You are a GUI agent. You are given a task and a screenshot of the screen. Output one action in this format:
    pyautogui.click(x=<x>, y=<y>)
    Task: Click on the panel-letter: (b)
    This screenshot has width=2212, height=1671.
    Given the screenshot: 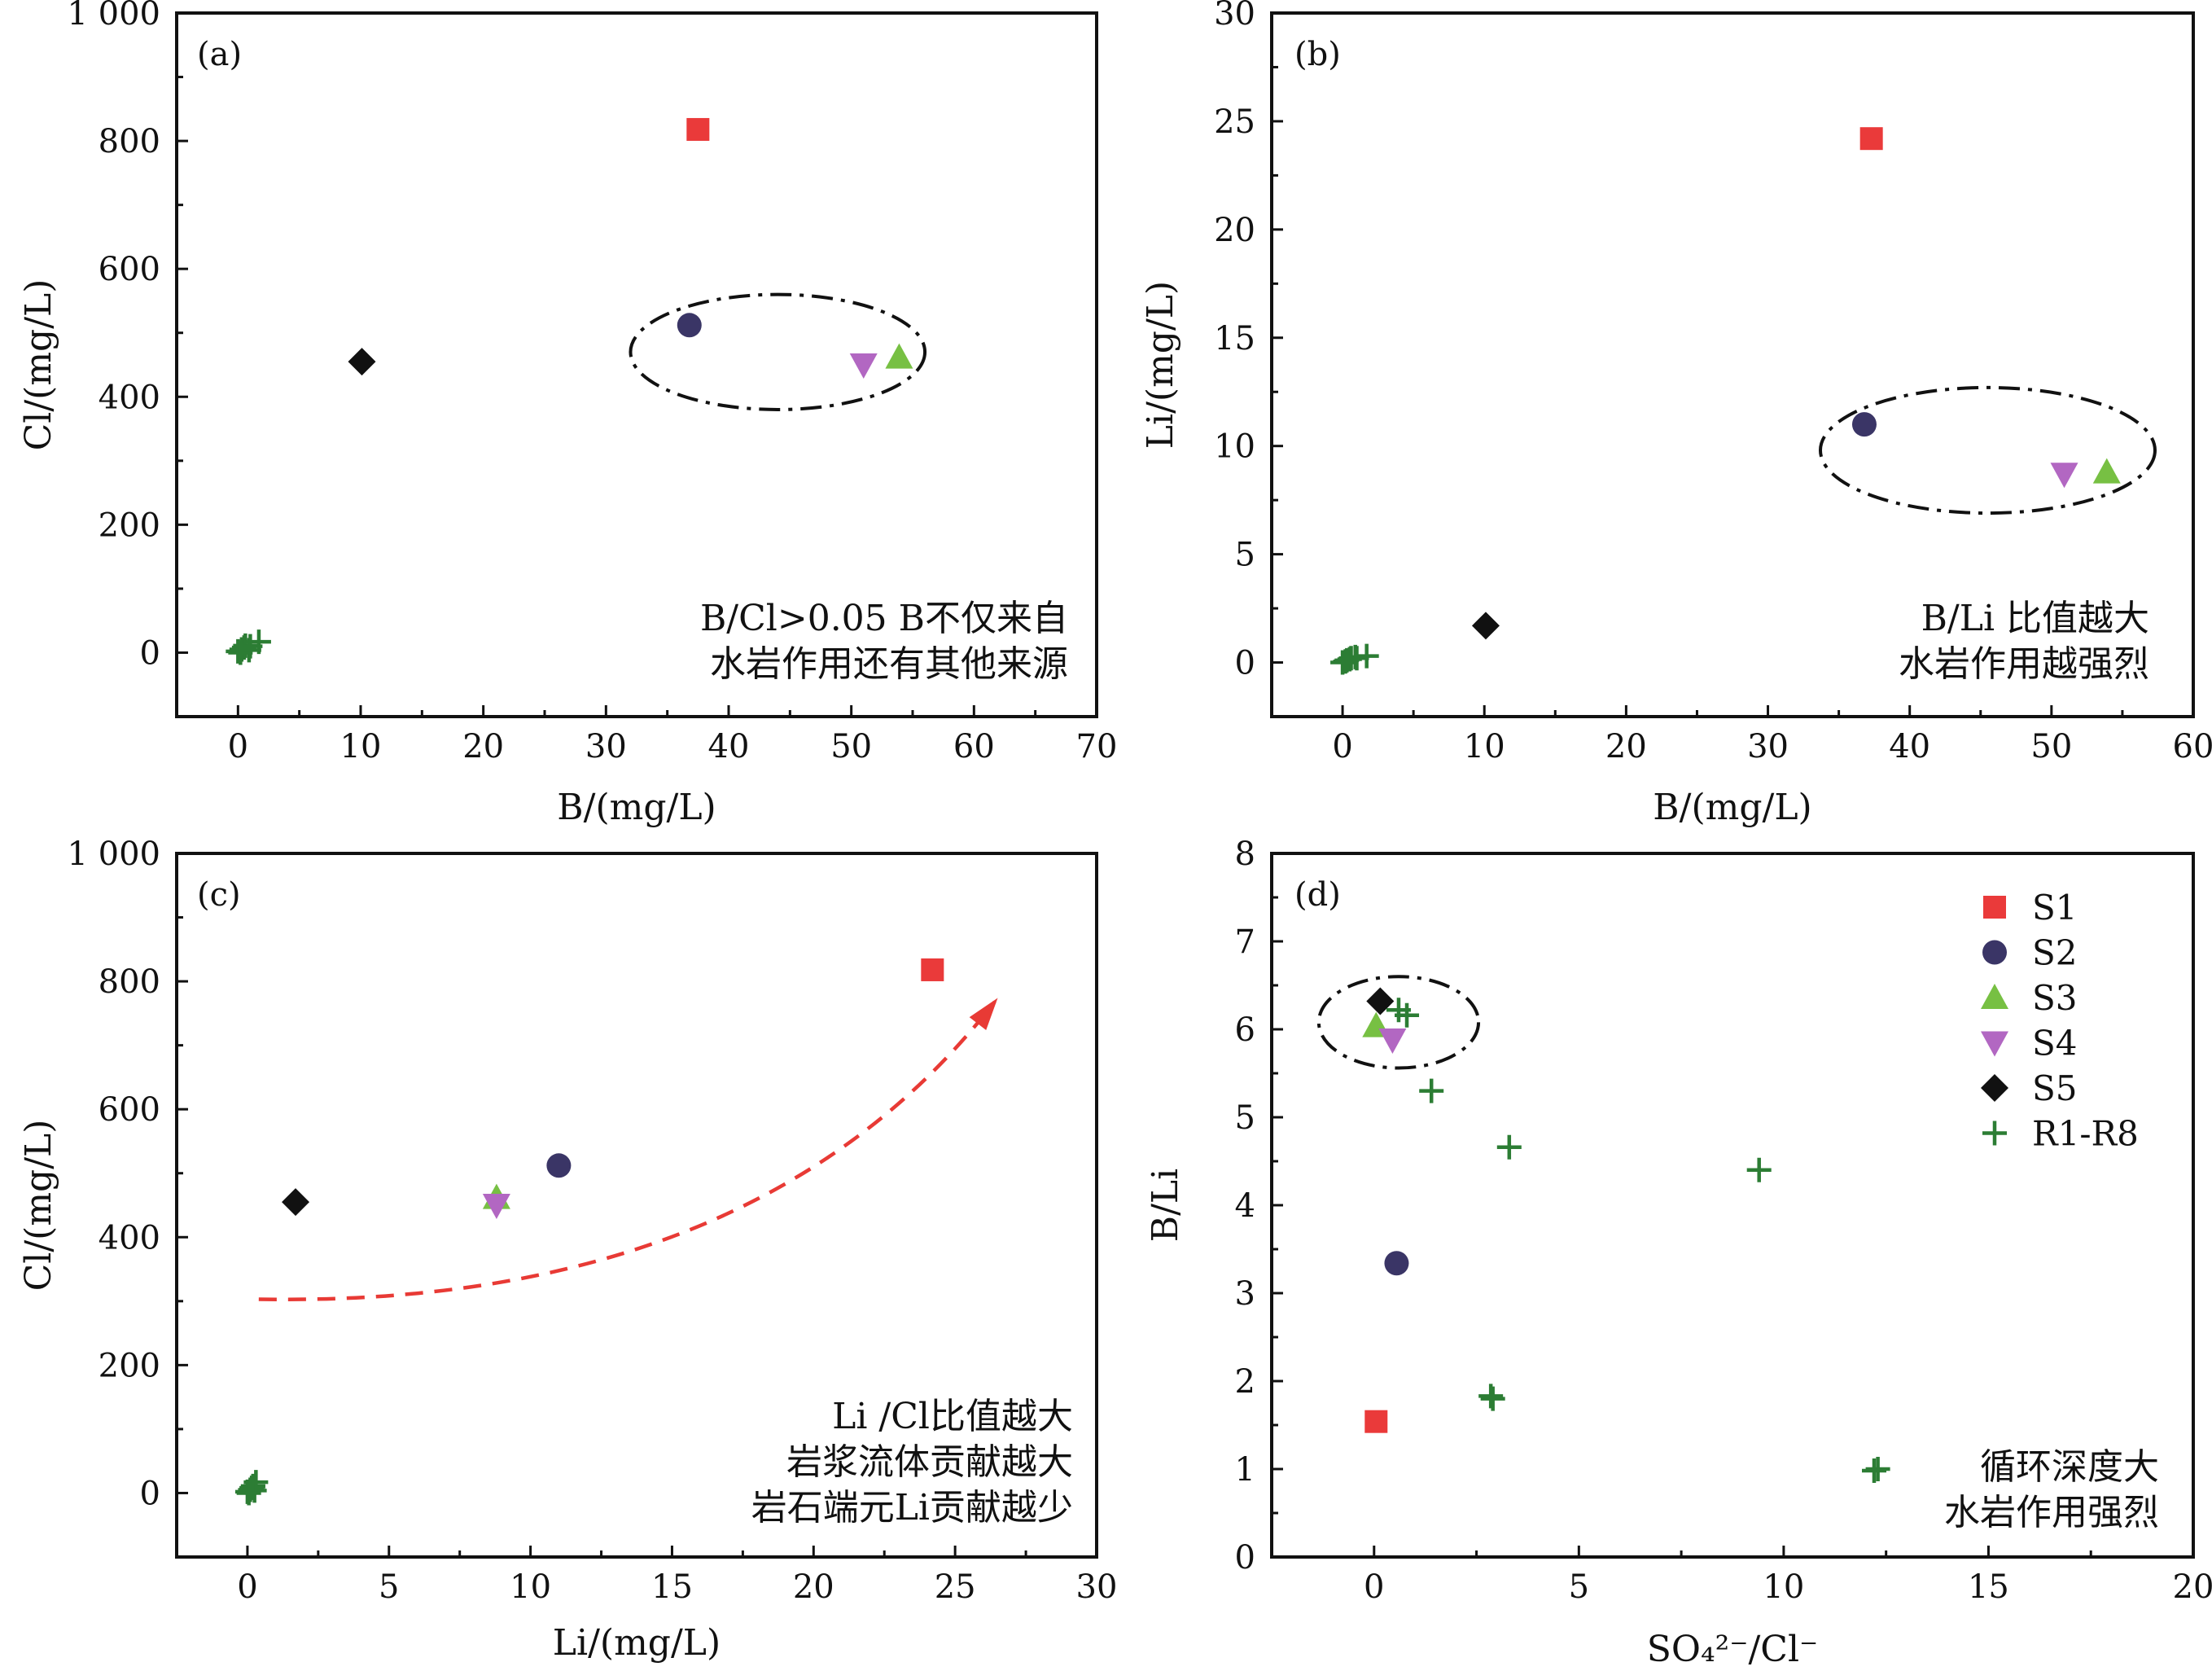 What is the action you would take?
    pyautogui.click(x=1317, y=54)
    